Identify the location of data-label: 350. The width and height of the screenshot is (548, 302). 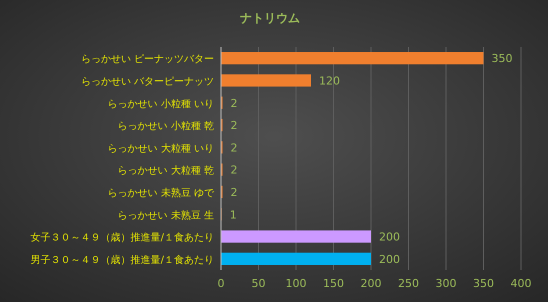
(502, 59).